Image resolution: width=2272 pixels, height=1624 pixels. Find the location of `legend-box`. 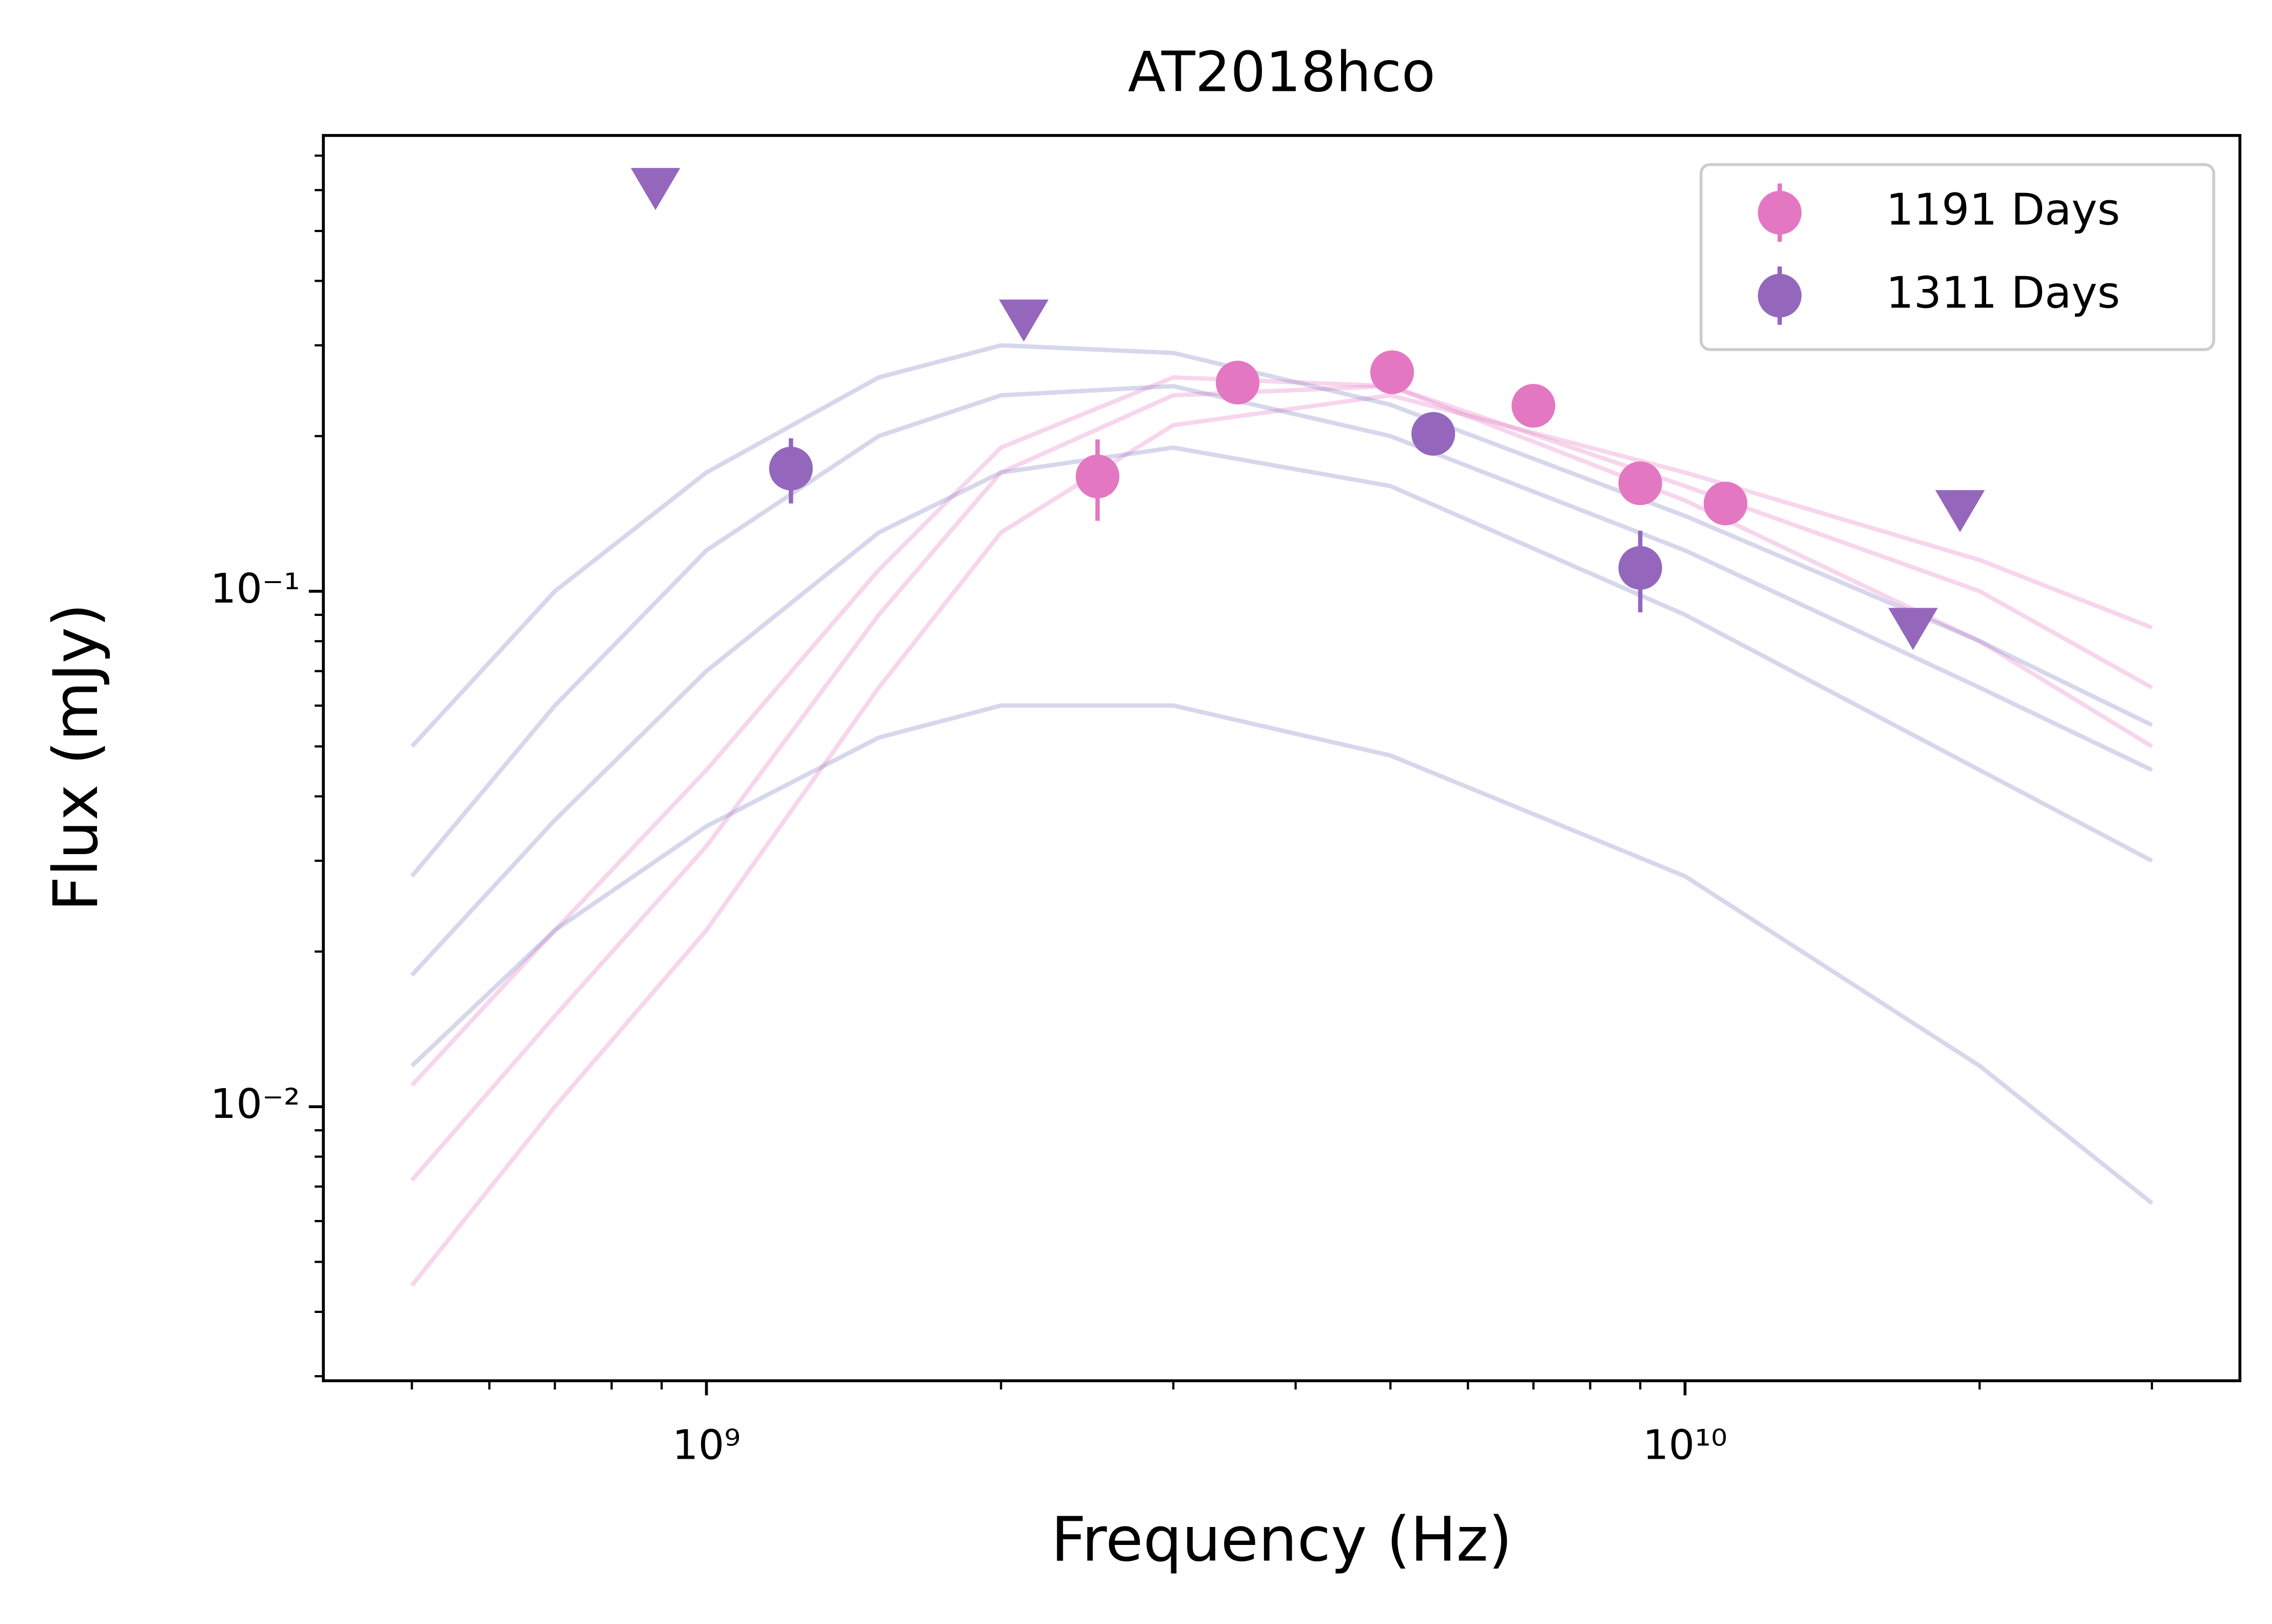

legend-box is located at coordinates (1957, 257).